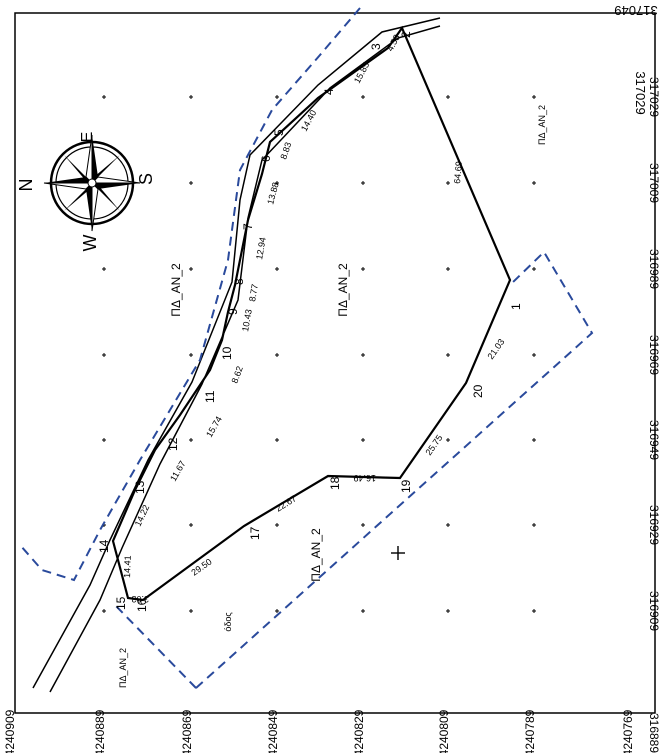 This screenshot has height=753, width=667. What do you see at coordinates (654, 440) in the screenshot?
I see `right-coord-316949: 316949` at bounding box center [654, 440].